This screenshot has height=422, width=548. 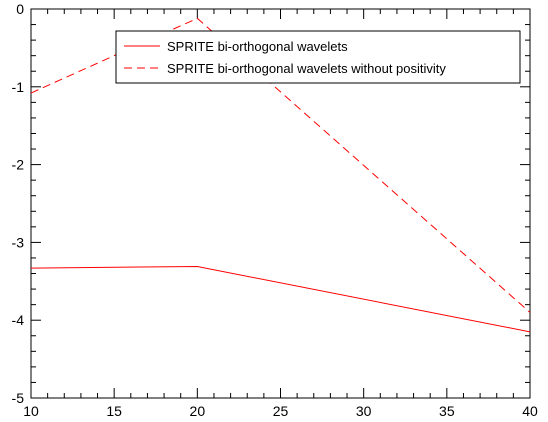 What do you see at coordinates (257, 46) in the screenshot?
I see `legend-label: SPRITE bi-orthogonal wavelets` at bounding box center [257, 46].